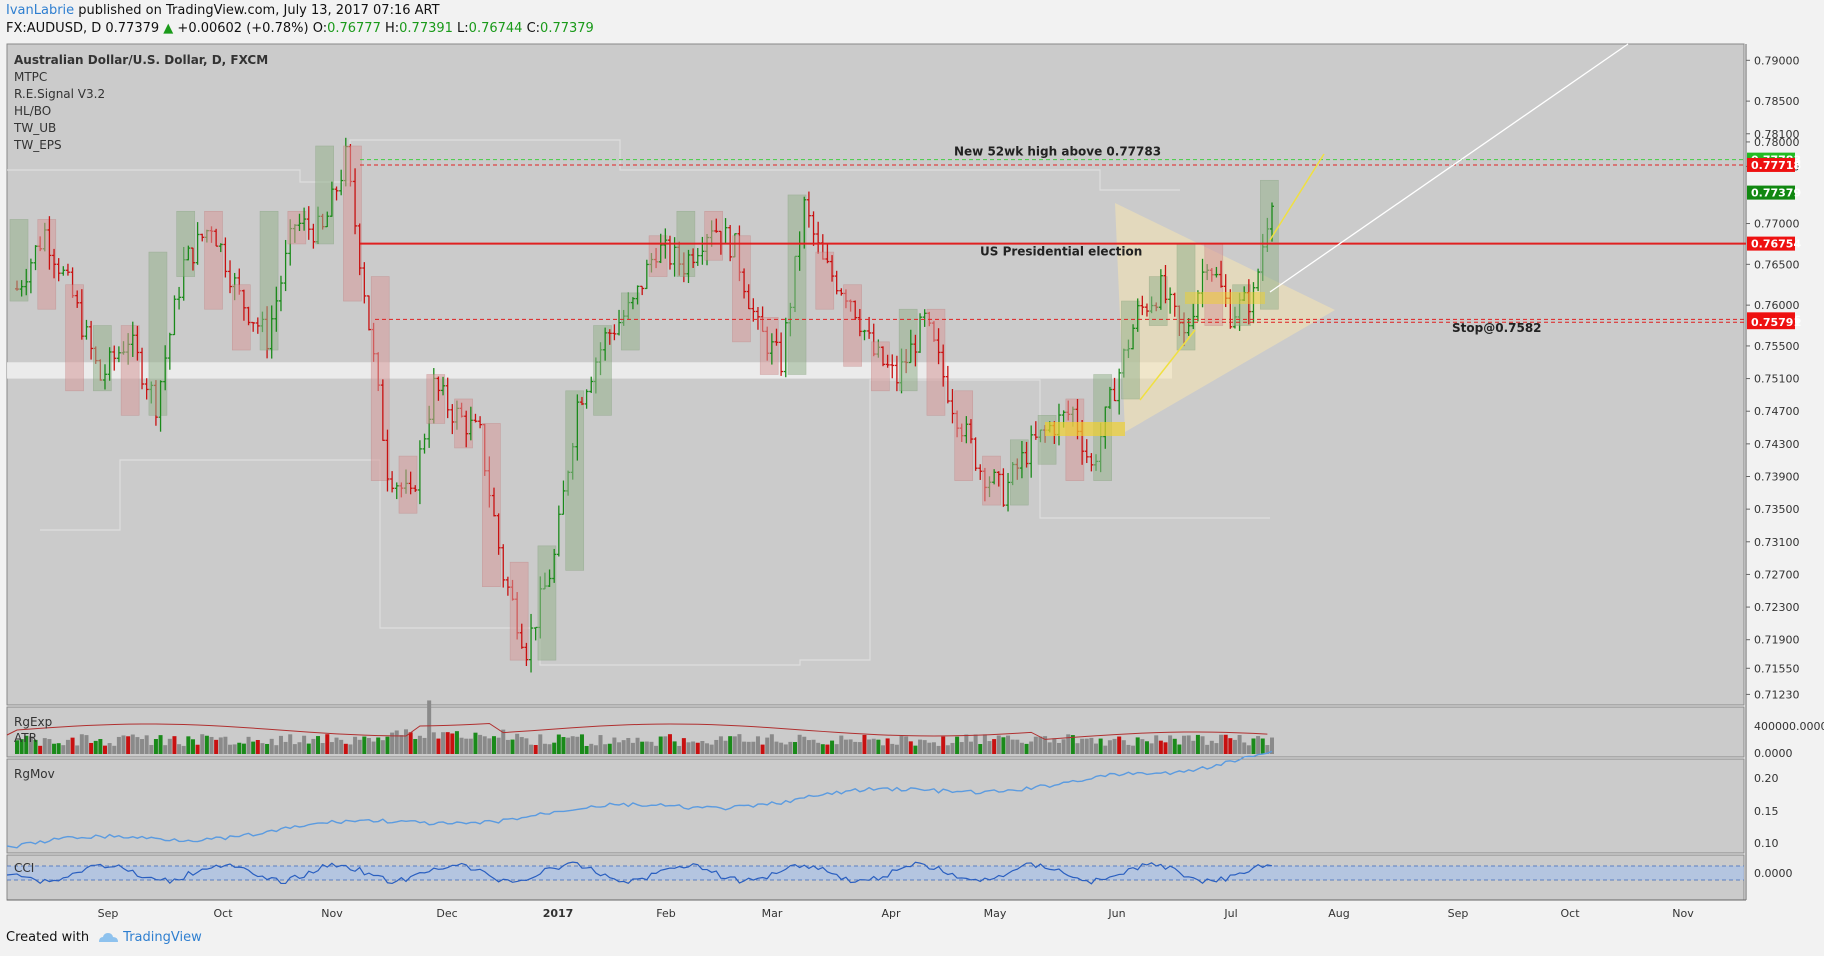 The image size is (1824, 956). What do you see at coordinates (168, 28) in the screenshot?
I see `up-arrow-icon: ▲` at bounding box center [168, 28].